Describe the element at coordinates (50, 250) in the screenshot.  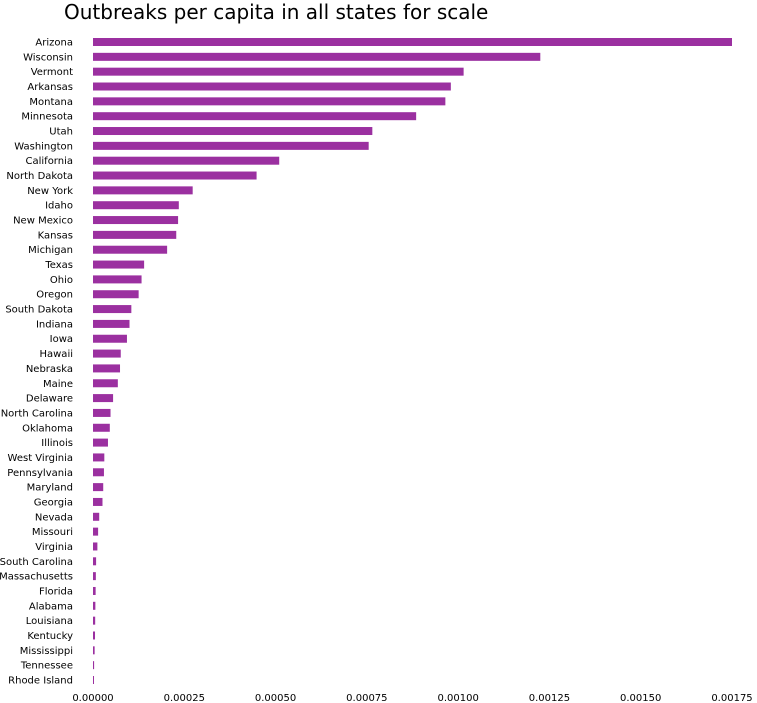
I see `category-label: Michigan` at that location.